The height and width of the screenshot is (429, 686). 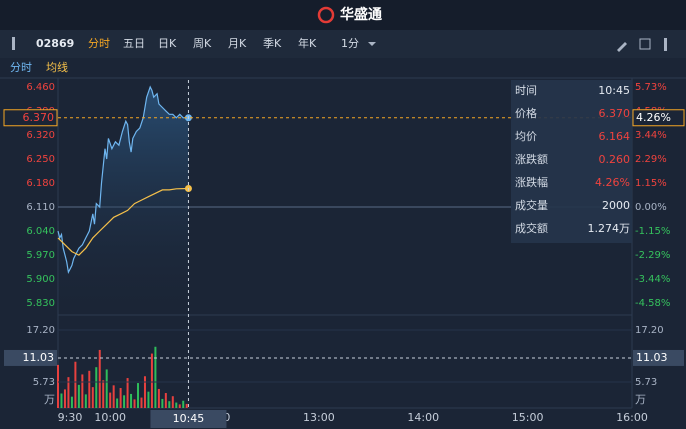 What do you see at coordinates (167, 43) in the screenshot?
I see `period-tab: 日K` at bounding box center [167, 43].